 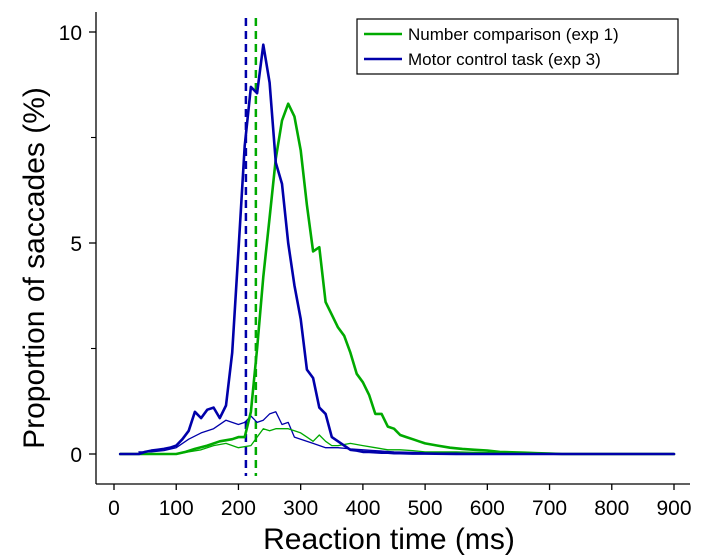 What do you see at coordinates (251, 247) in the screenshot?
I see `reference-lines` at bounding box center [251, 247].